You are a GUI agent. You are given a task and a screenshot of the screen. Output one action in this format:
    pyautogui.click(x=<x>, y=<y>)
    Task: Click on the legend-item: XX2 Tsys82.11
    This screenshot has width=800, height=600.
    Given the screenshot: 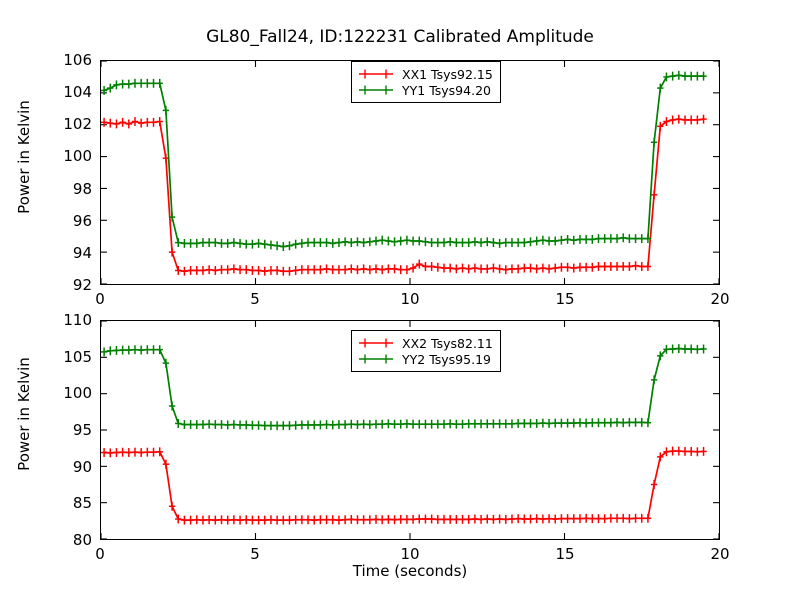 What is the action you would take?
    pyautogui.click(x=425, y=343)
    